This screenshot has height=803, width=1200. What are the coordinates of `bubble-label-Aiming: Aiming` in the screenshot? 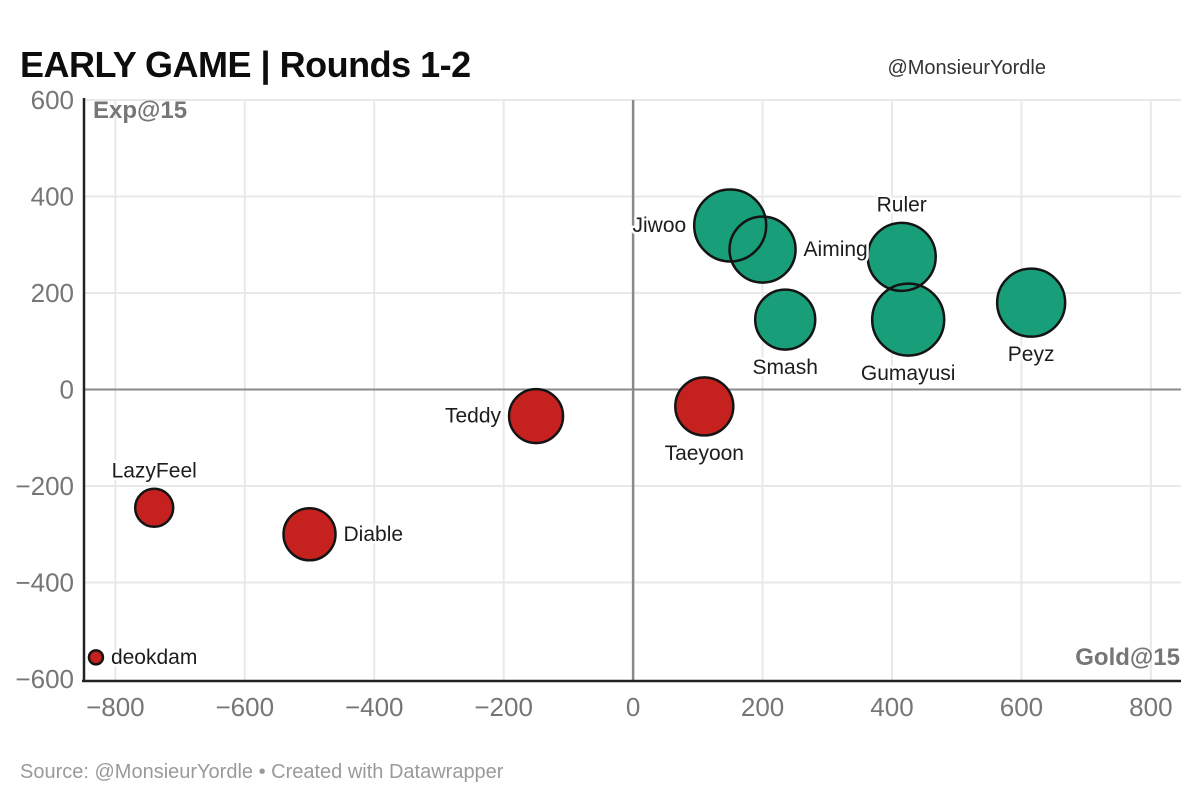 It's located at (836, 249).